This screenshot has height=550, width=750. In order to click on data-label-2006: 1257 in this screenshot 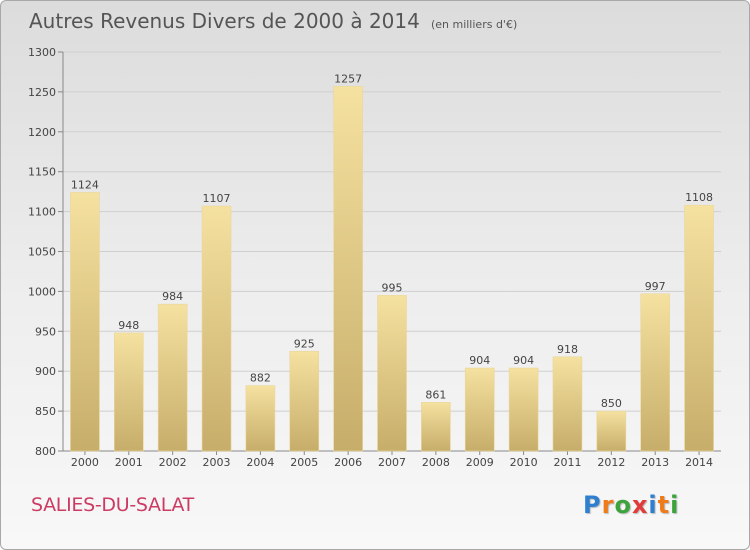, I will do `click(348, 78)`.